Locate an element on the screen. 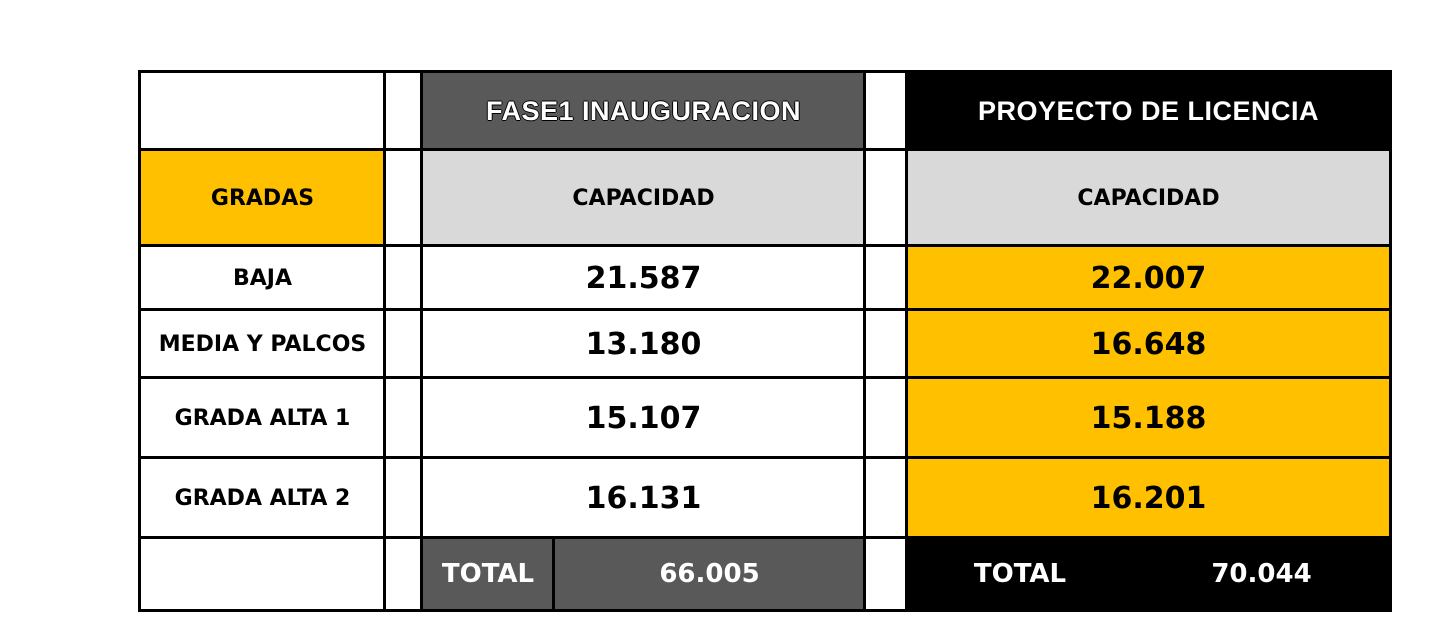 The width and height of the screenshot is (1452, 632). row-name-cell: MEDIA Y PALCOS is located at coordinates (262, 344).